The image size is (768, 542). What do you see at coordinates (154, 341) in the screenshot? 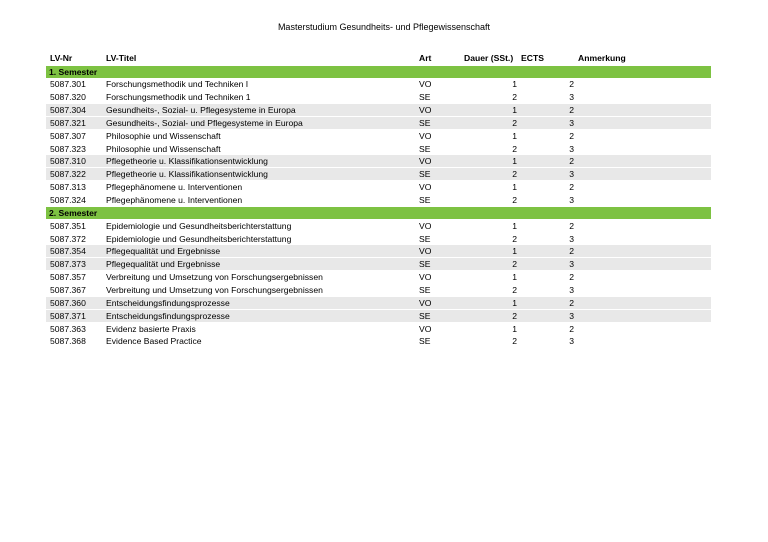
I see `cell: Evidence Based Practice` at bounding box center [154, 341].